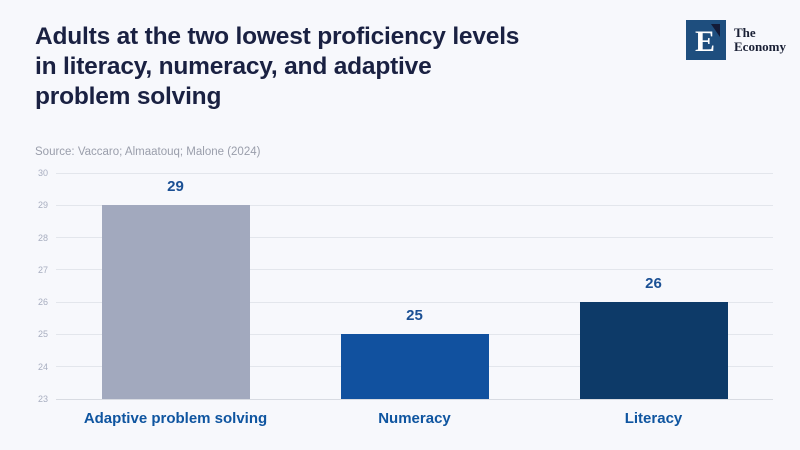 Image resolution: width=800 pixels, height=450 pixels. I want to click on brand-name: The Economy, so click(760, 40).